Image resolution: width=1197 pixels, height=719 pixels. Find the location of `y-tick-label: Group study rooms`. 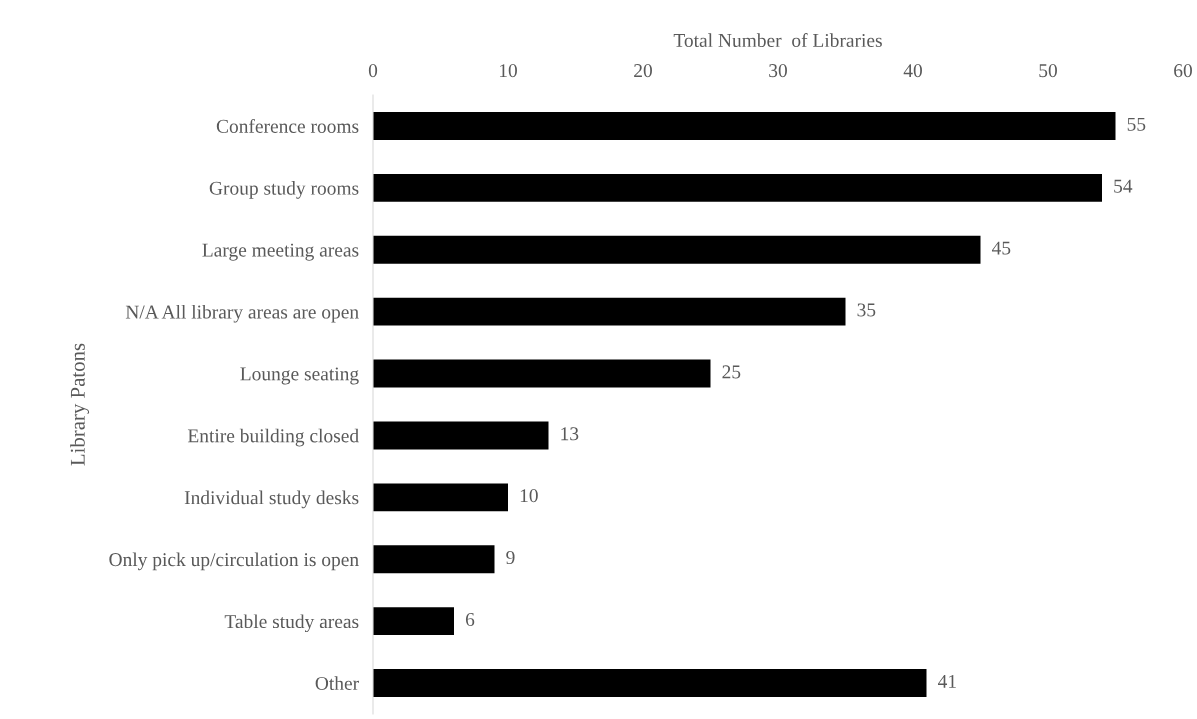

y-tick-label: Group study rooms is located at coordinates (284, 190).